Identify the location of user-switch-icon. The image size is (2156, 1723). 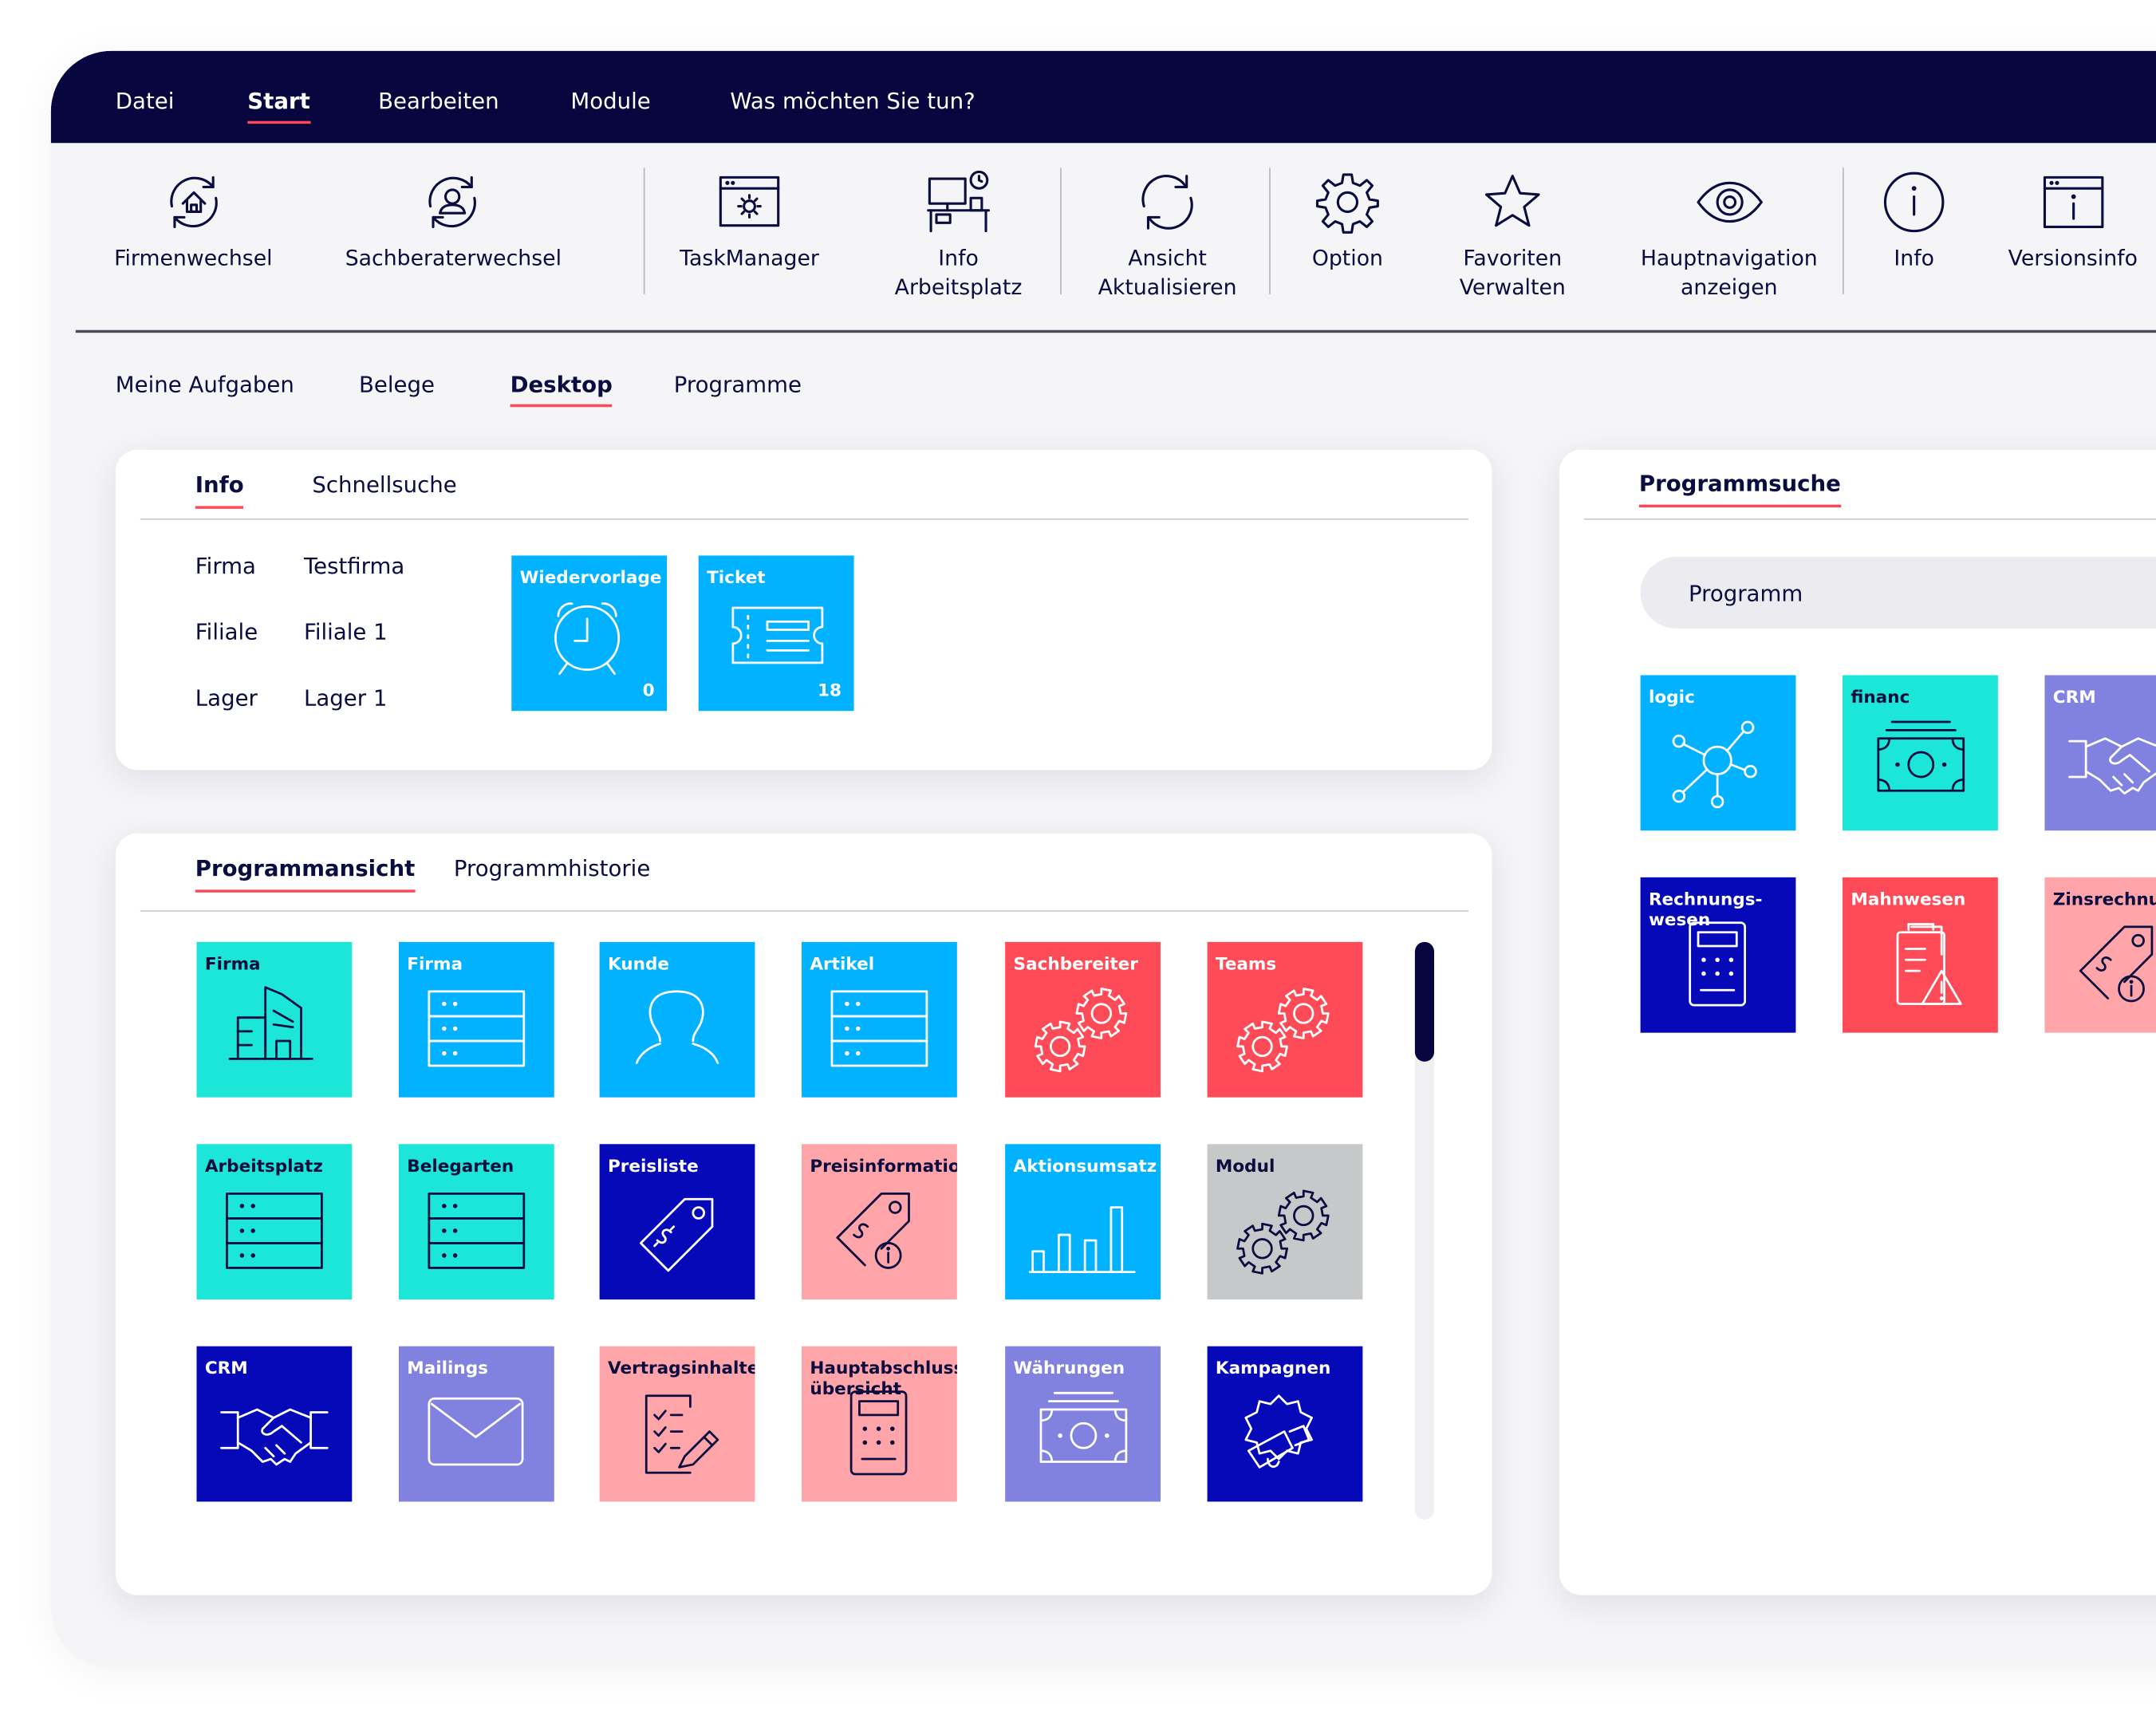
(452, 201).